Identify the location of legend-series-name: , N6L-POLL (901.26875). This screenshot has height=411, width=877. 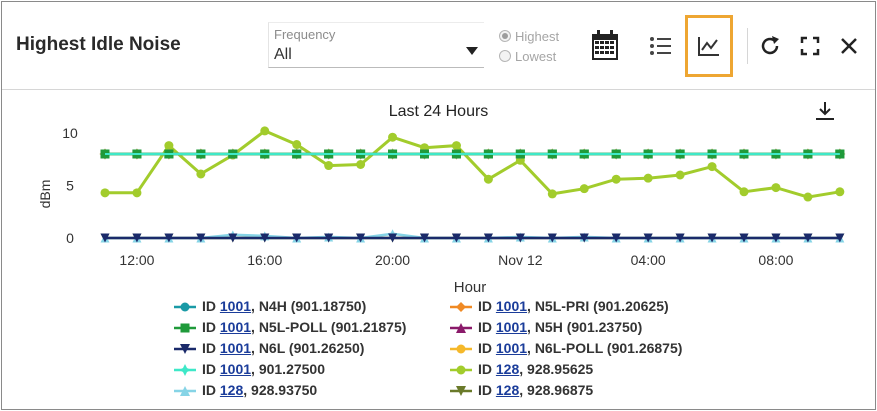
(605, 348).